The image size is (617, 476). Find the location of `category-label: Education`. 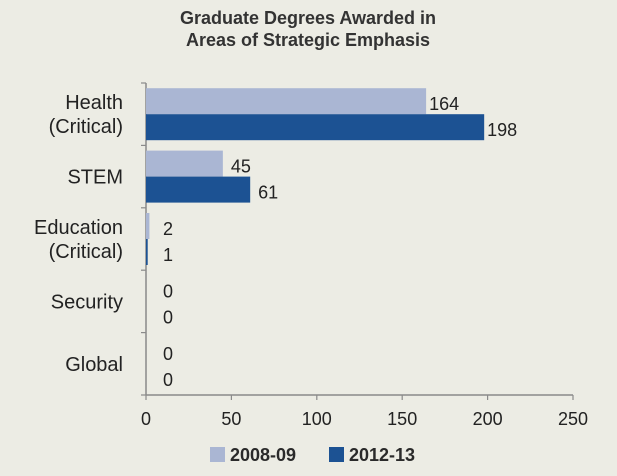

category-label: Education is located at coordinates (78, 228).